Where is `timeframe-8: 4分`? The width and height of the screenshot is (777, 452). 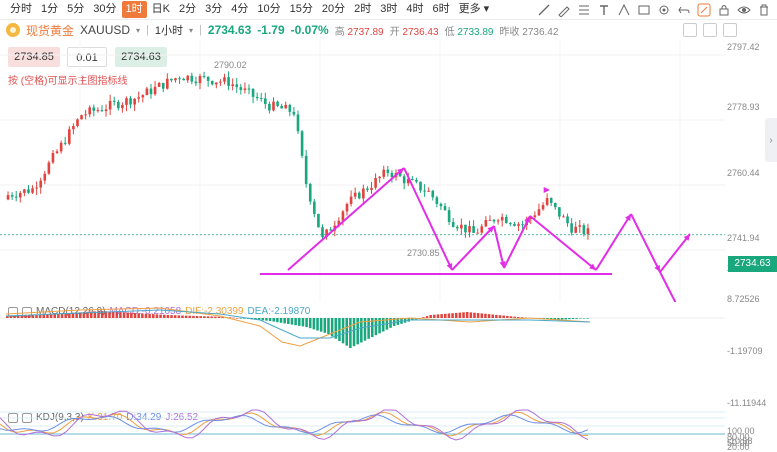 timeframe-8: 4分 is located at coordinates (240, 9).